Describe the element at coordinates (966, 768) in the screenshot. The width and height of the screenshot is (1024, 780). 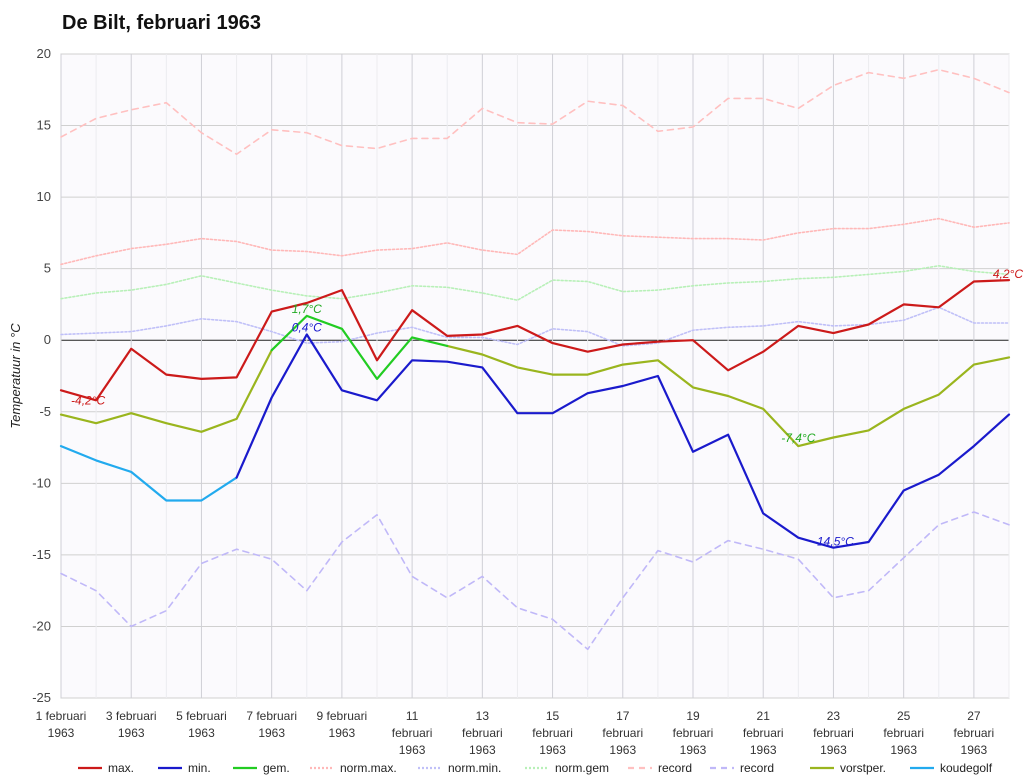
I see `legend-label: koudegolf` at that location.